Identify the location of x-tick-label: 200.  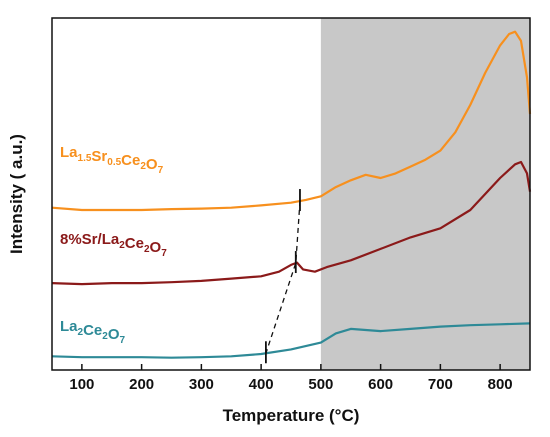
(141, 384).